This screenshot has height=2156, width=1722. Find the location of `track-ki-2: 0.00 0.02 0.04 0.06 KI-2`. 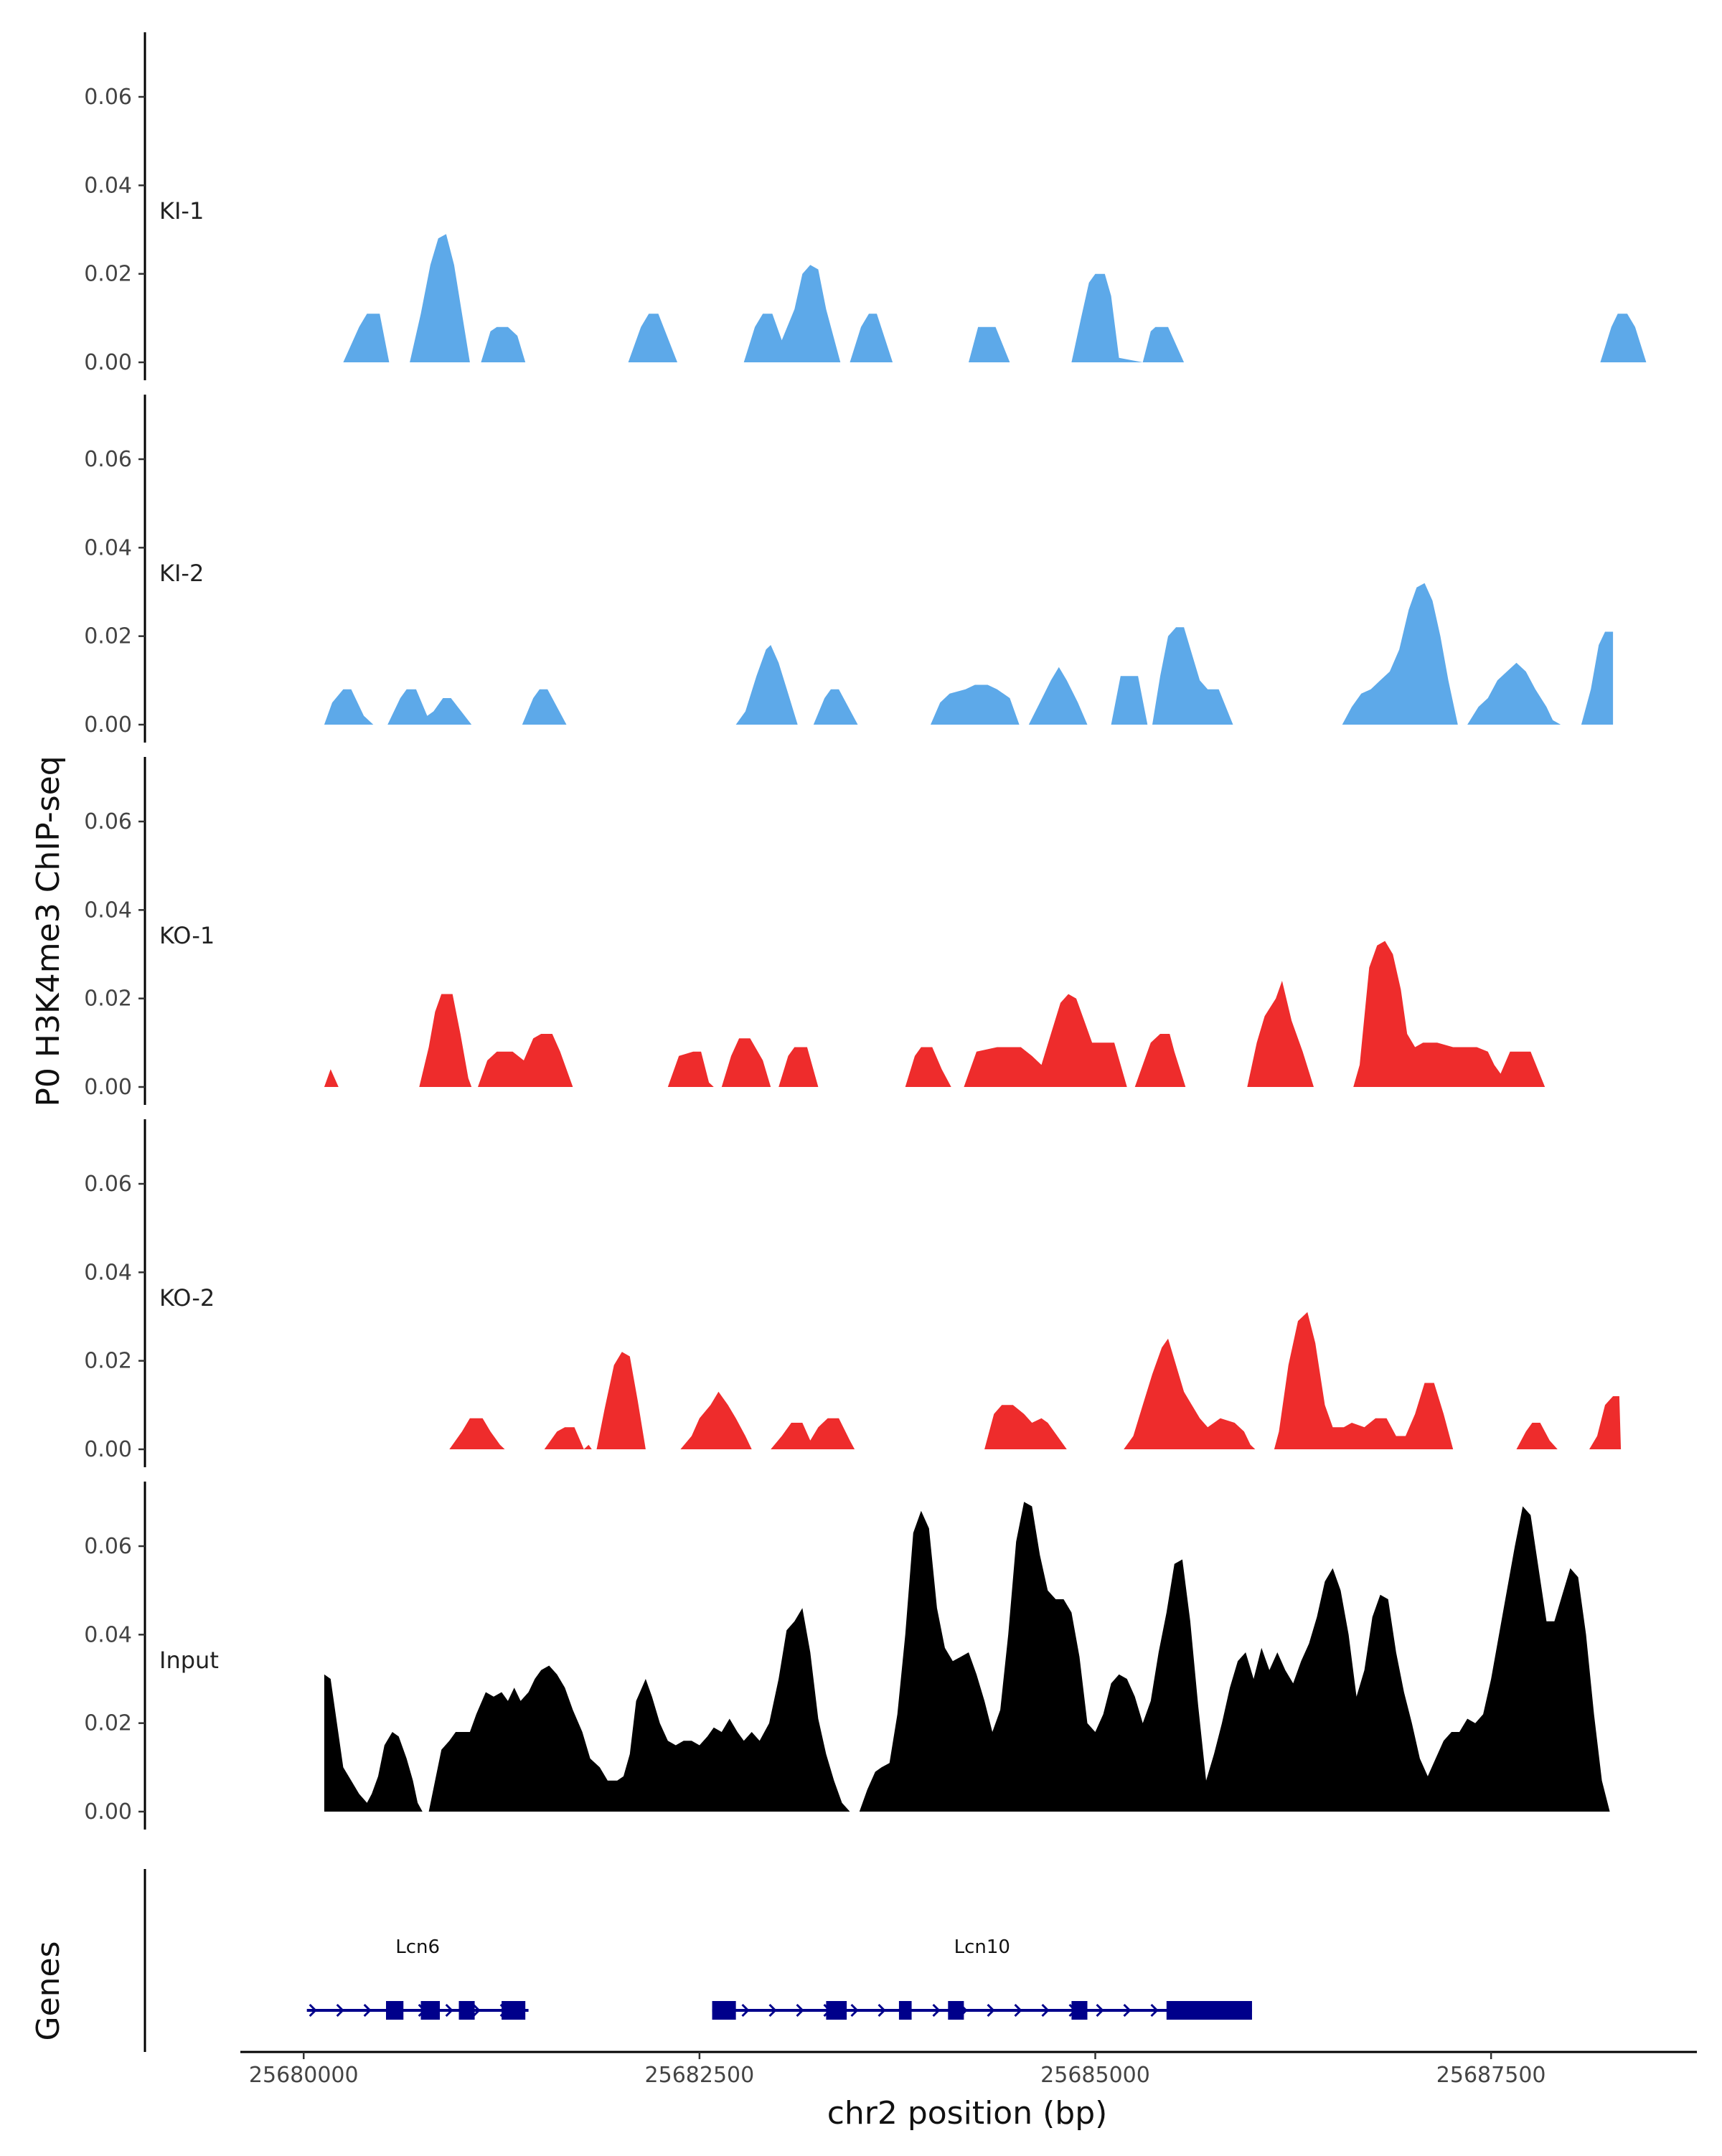

track-ki-2: 0.00 0.02 0.04 0.06 KI-2 is located at coordinates (849, 569).